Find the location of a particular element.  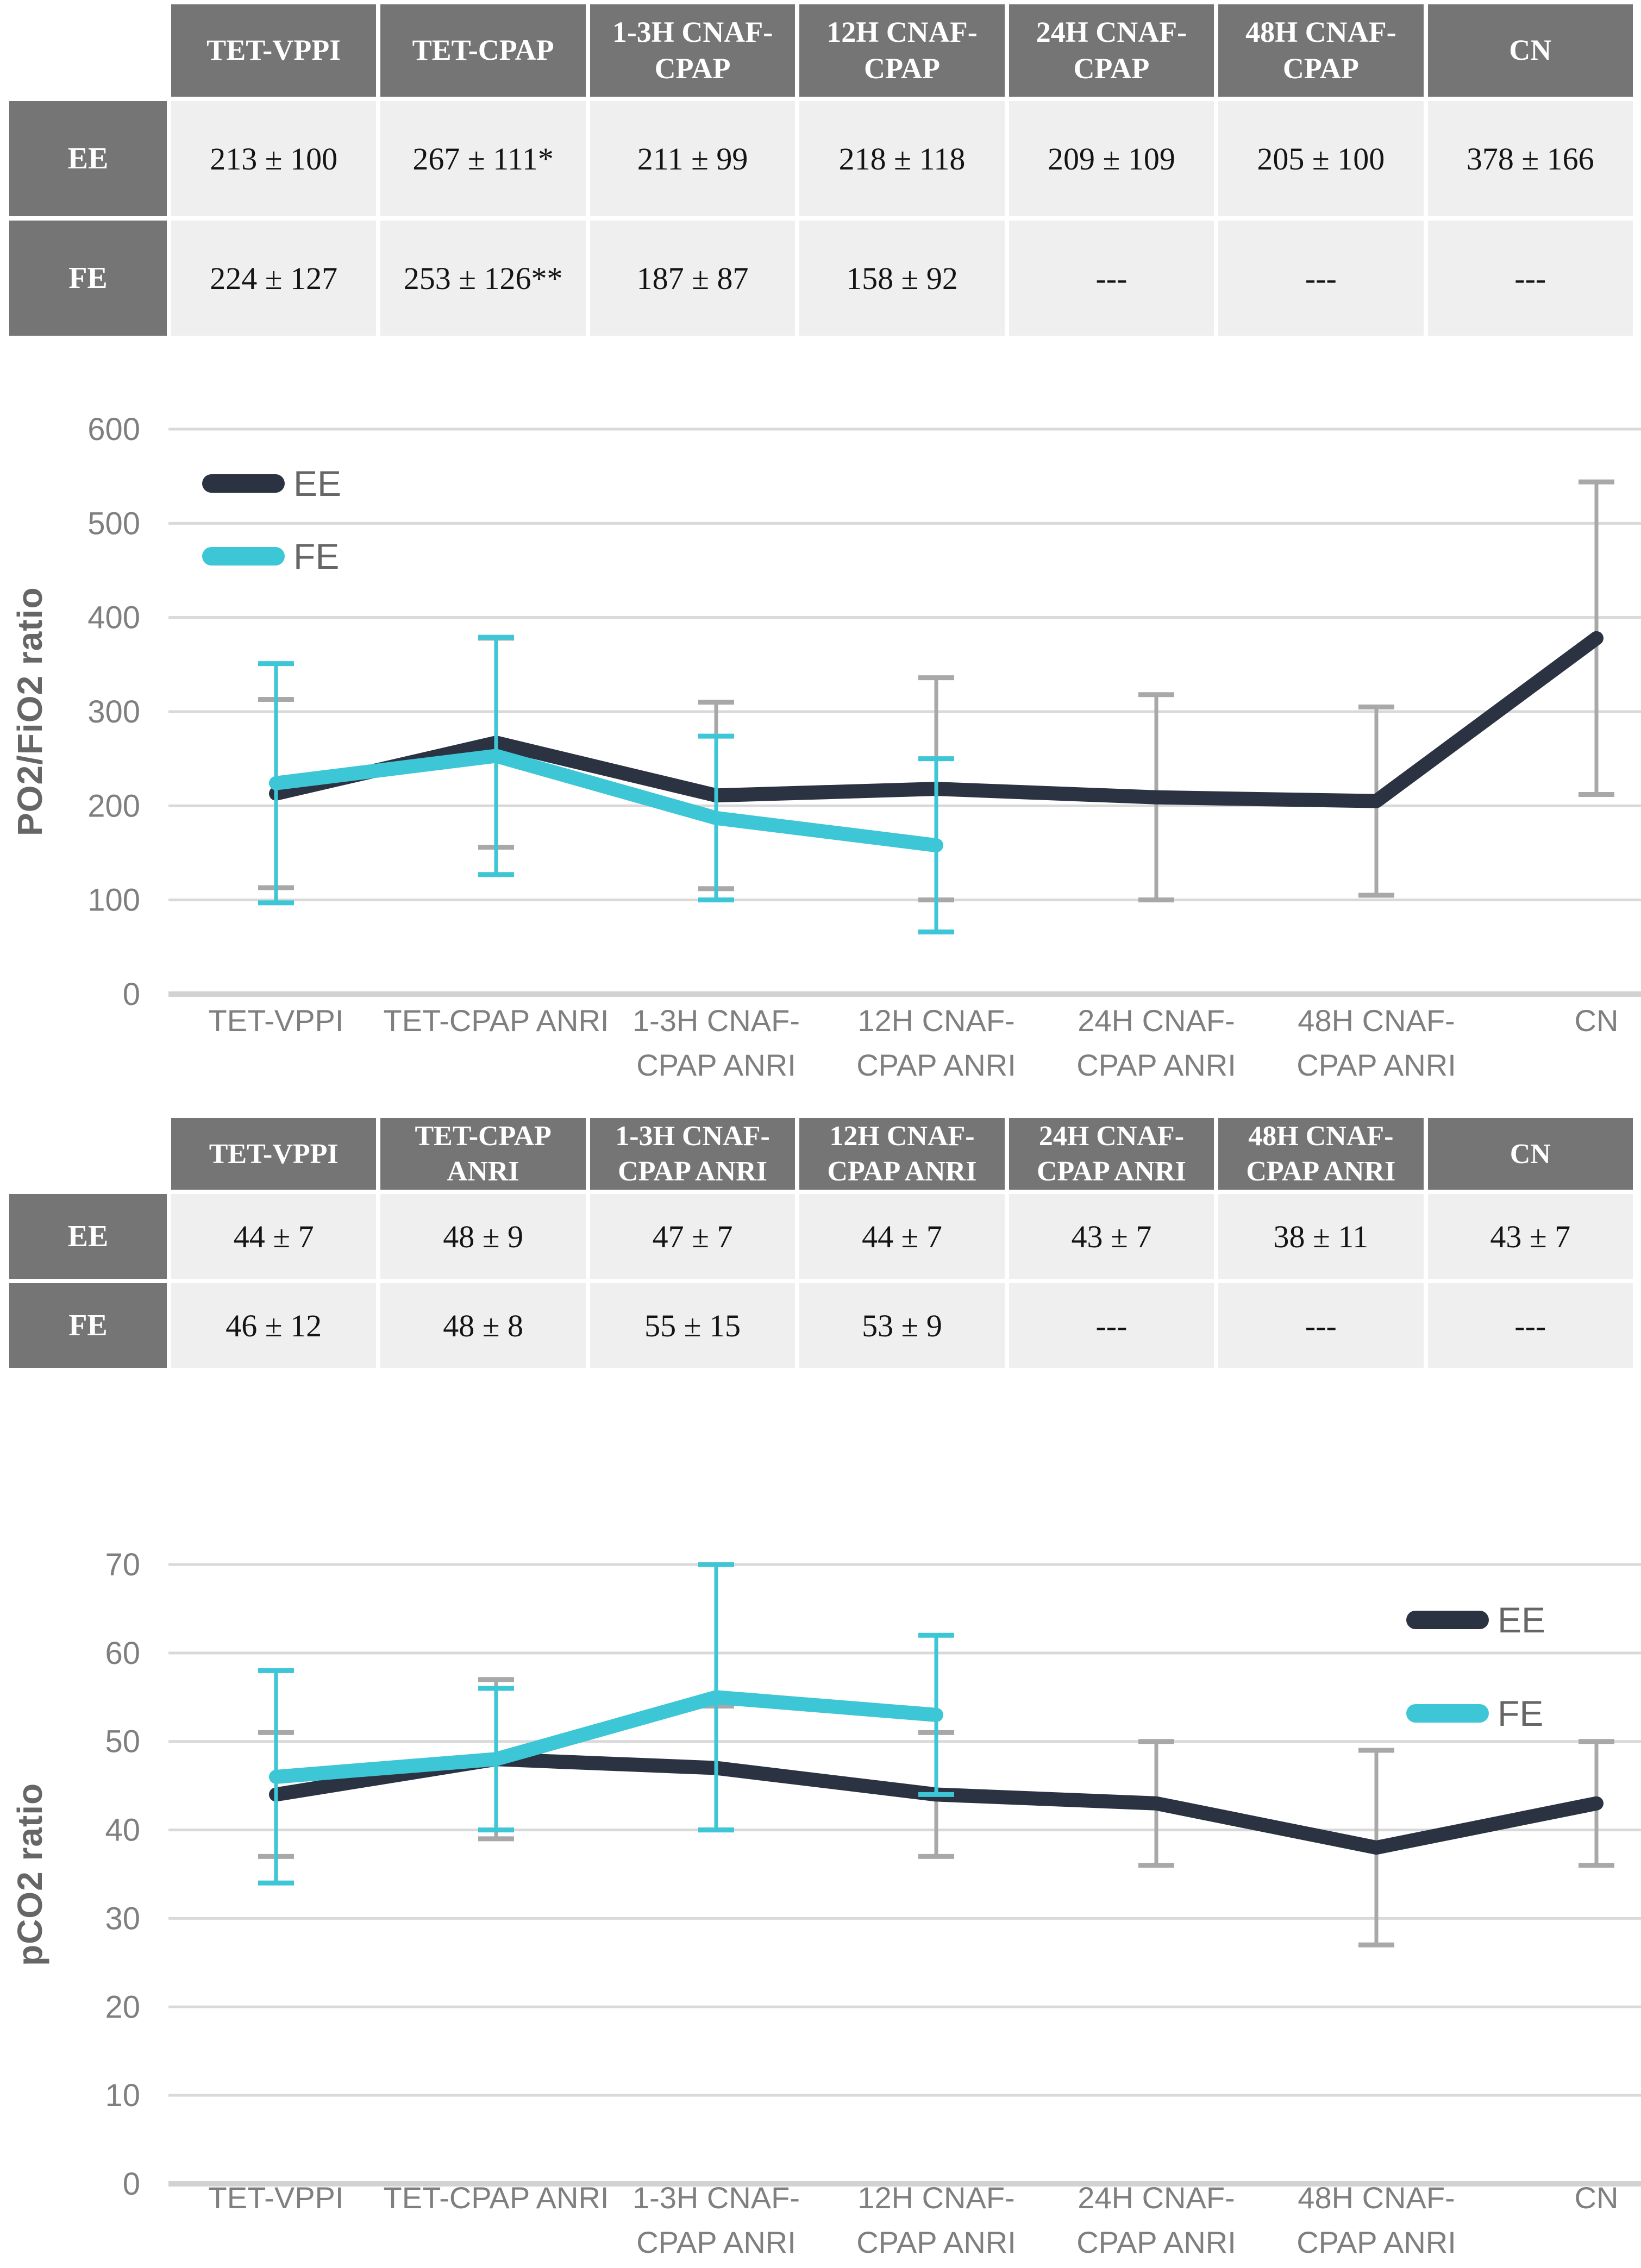

table-cell: 38 ± 11 is located at coordinates (1321, 1236).